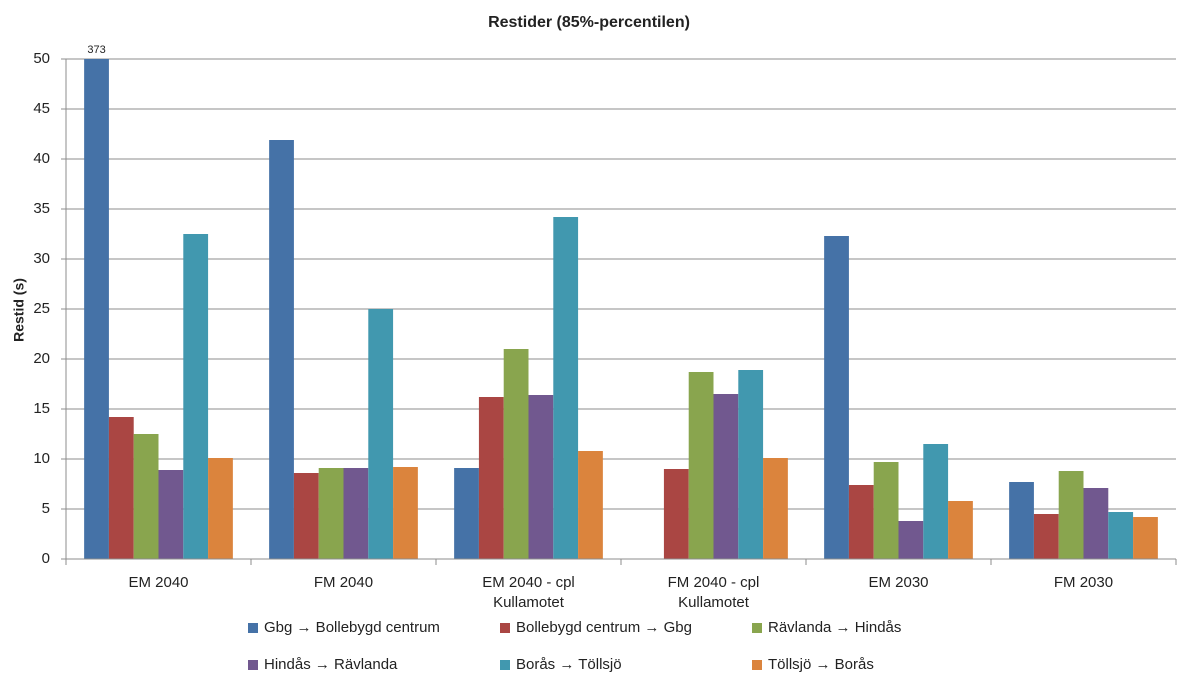 The image size is (1179, 675). Describe the element at coordinates (589, 22) in the screenshot. I see `chart-title: Restider (85%-percentilen)` at that location.